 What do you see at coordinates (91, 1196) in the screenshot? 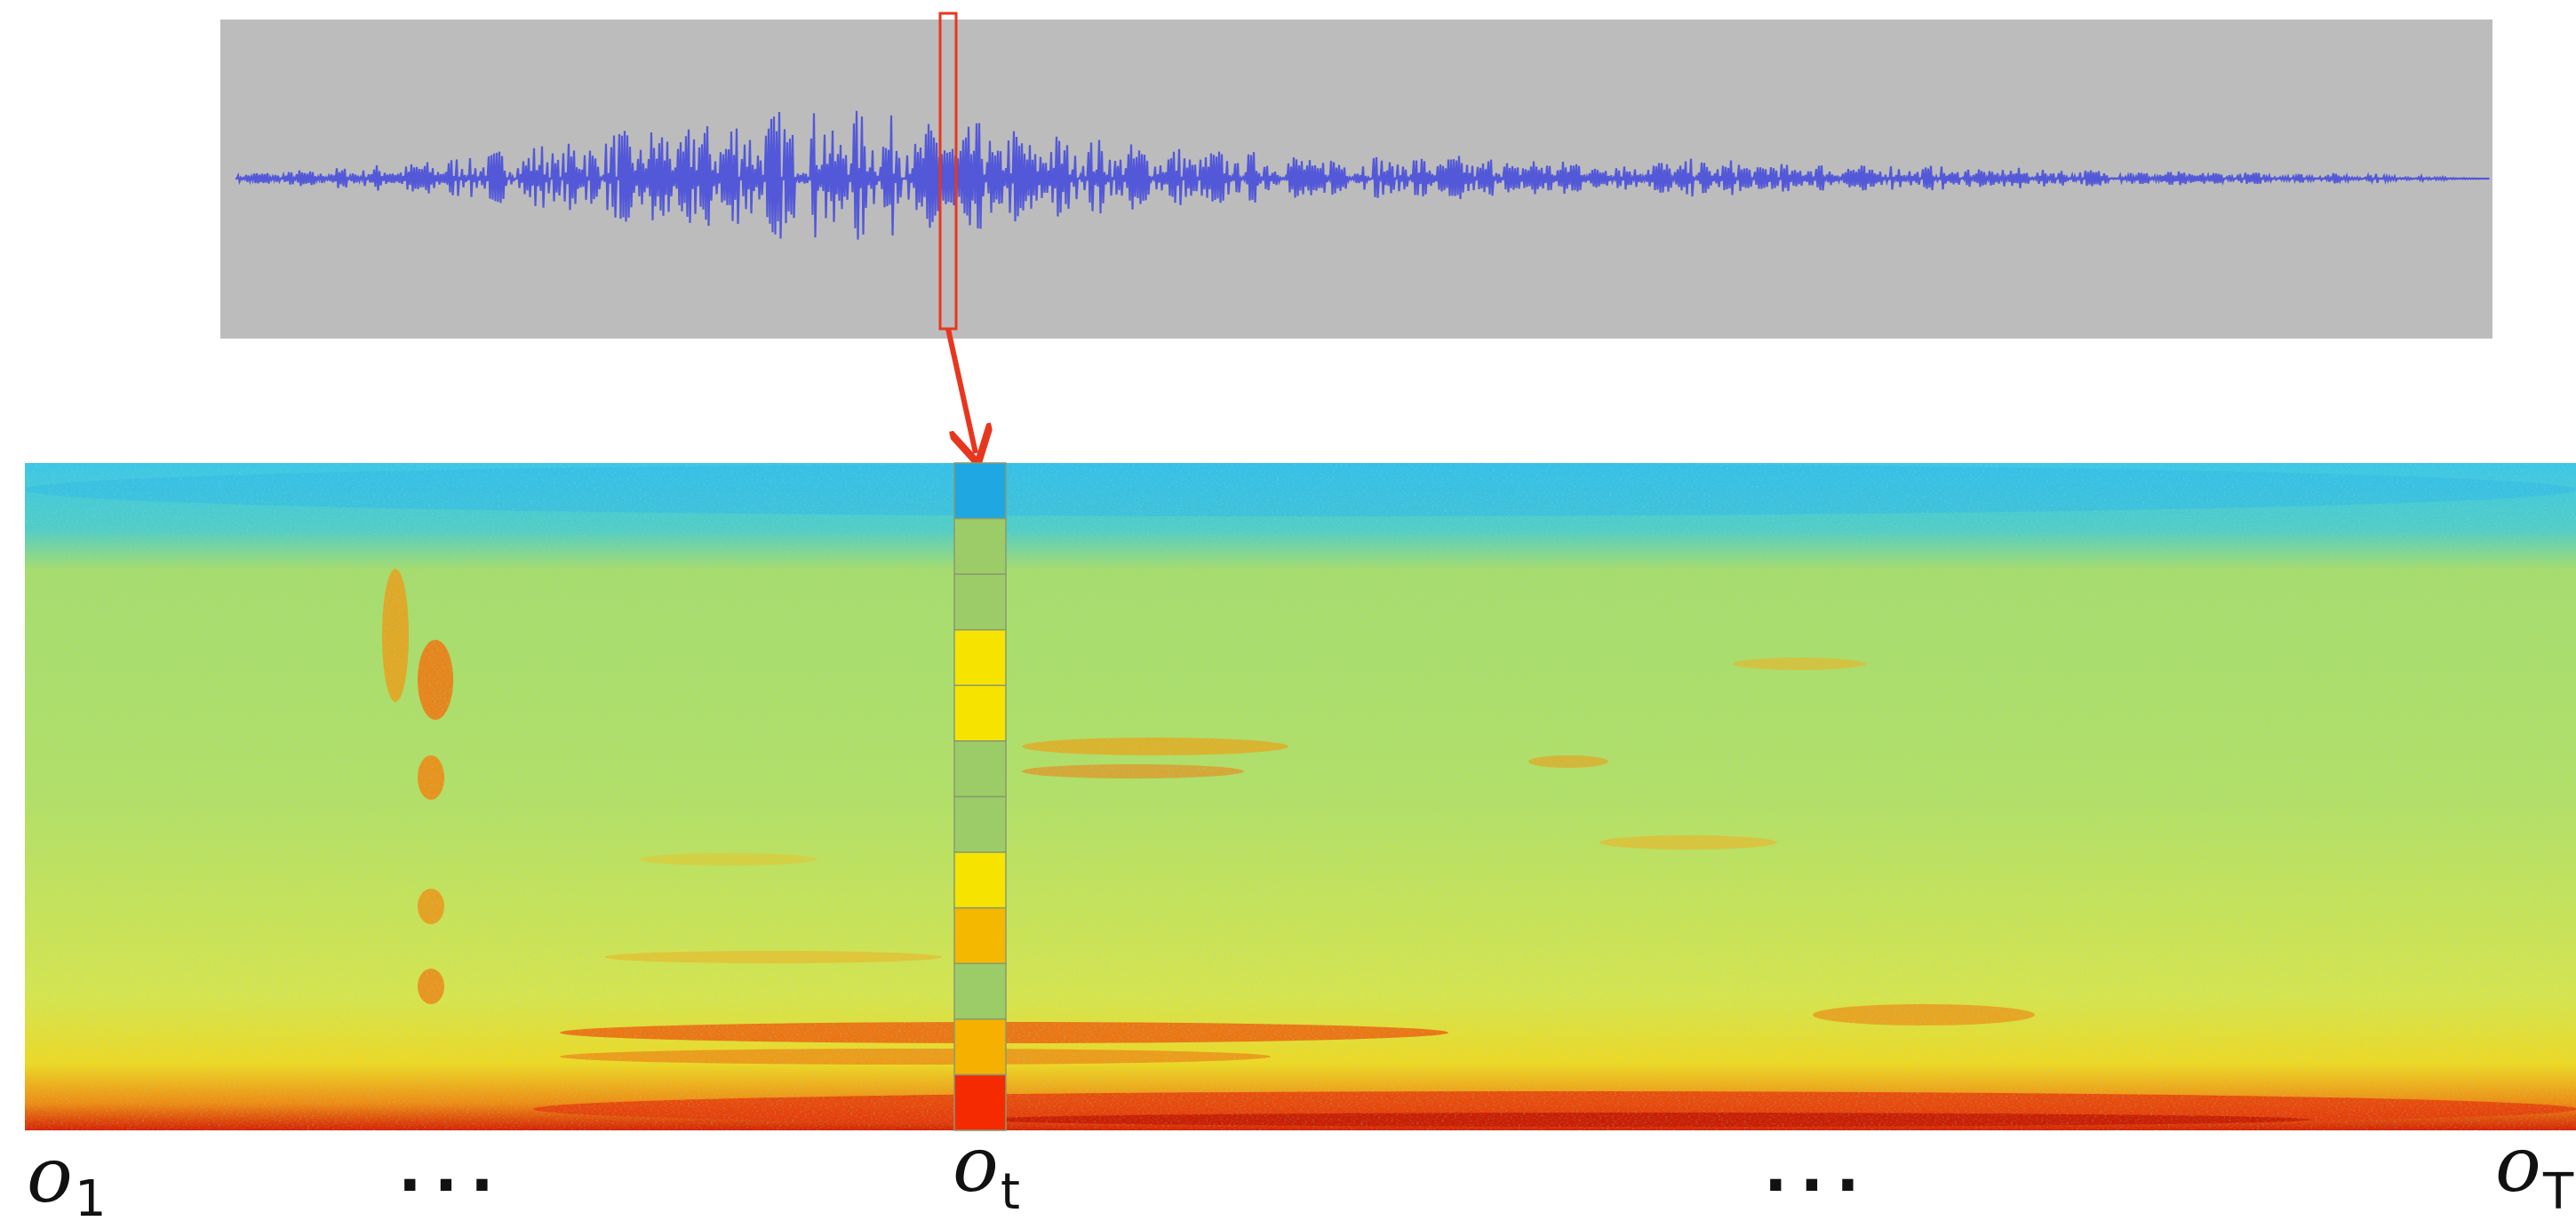
I see `label-sub: 1` at bounding box center [91, 1196].